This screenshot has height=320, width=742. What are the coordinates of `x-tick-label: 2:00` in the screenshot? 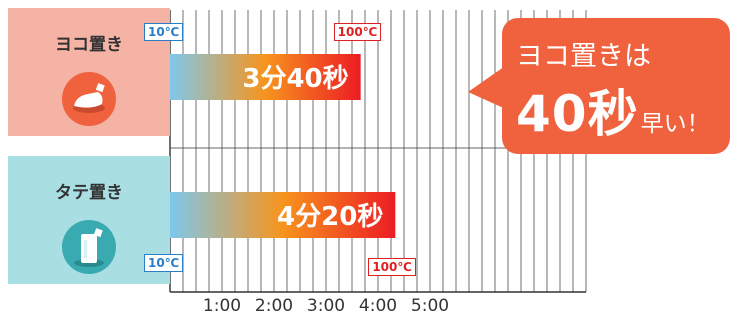 It's located at (274, 306).